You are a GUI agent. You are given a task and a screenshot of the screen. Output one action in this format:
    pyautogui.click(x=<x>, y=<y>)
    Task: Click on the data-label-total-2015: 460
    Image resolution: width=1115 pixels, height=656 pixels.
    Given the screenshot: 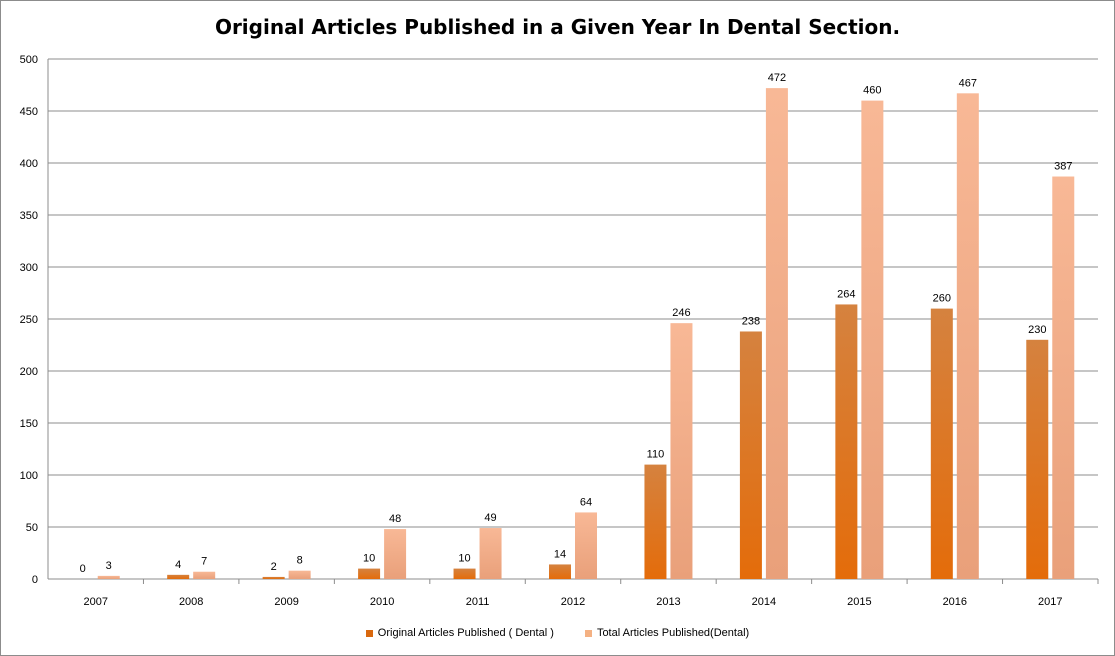 What is the action you would take?
    pyautogui.click(x=872, y=91)
    